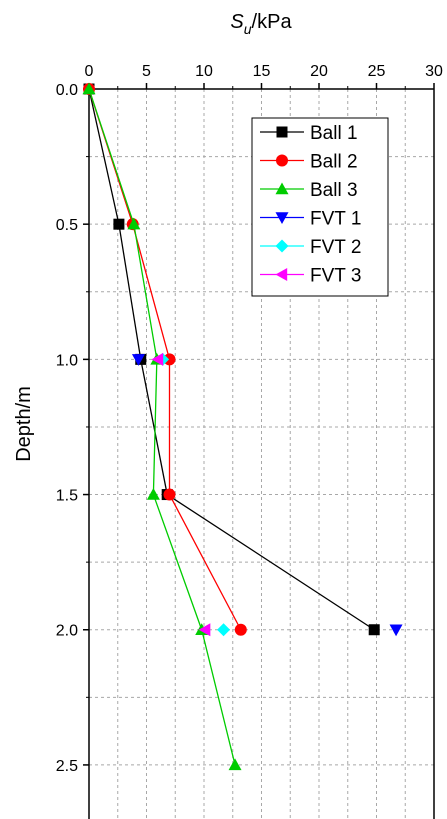 Image resolution: width=447 pixels, height=819 pixels. What do you see at coordinates (334, 162) in the screenshot?
I see `legend-label: Ball 2` at bounding box center [334, 162].